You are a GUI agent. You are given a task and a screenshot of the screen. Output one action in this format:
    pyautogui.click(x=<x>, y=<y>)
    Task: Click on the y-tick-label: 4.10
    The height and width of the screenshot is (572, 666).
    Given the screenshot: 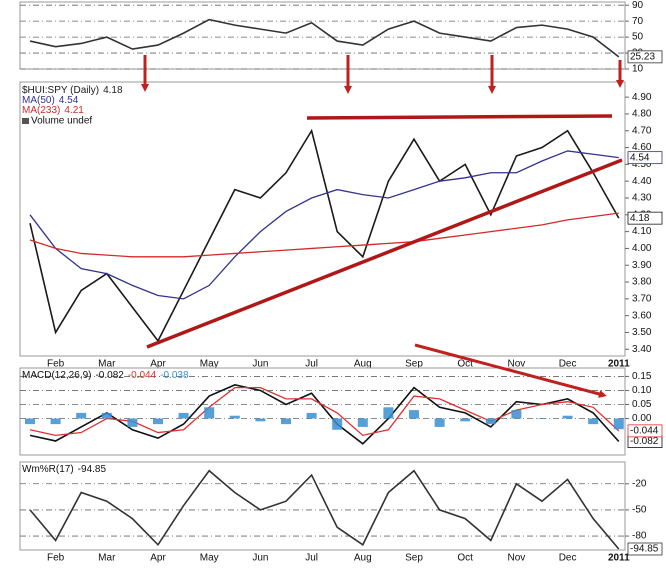 What is the action you would take?
    pyautogui.click(x=642, y=231)
    